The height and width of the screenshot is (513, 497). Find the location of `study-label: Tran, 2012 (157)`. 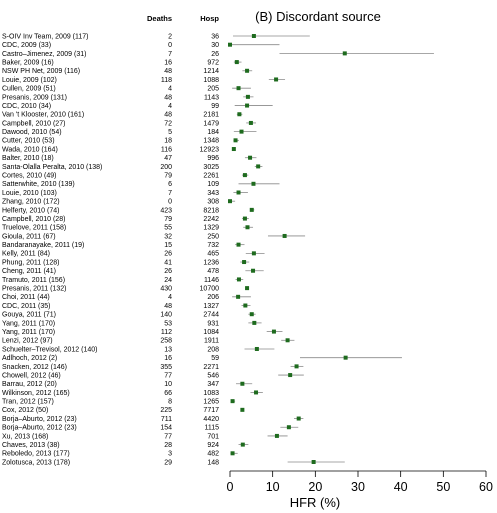

study-label: Tran, 2012 (157) is located at coordinates (28, 402).